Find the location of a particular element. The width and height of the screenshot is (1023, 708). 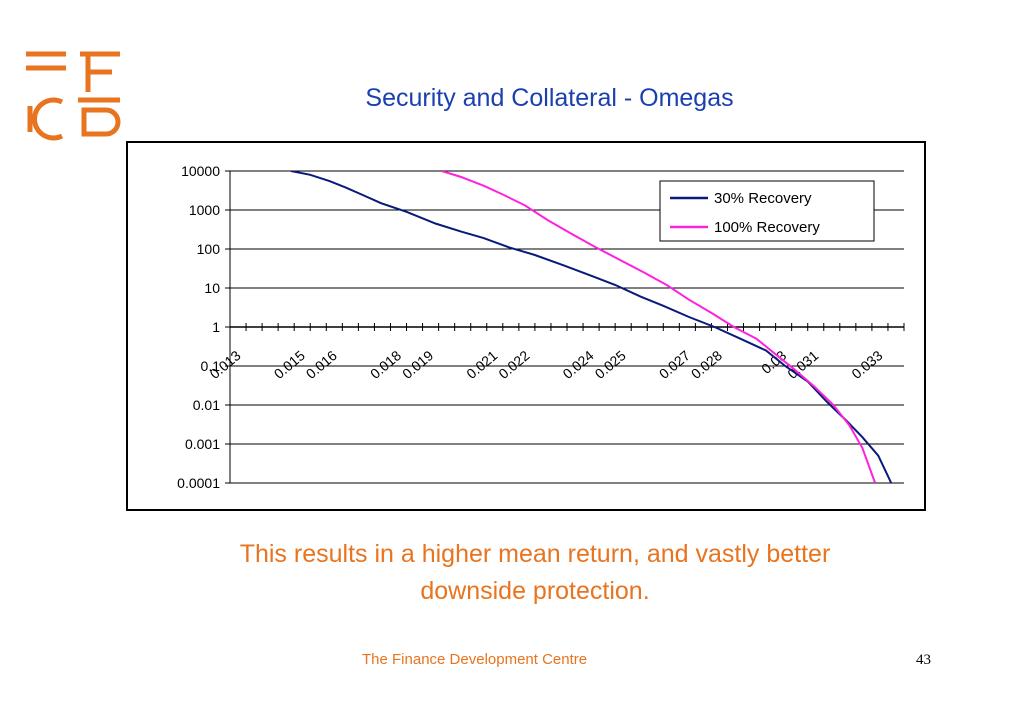

y-tick-label: 1 is located at coordinates (216, 327).